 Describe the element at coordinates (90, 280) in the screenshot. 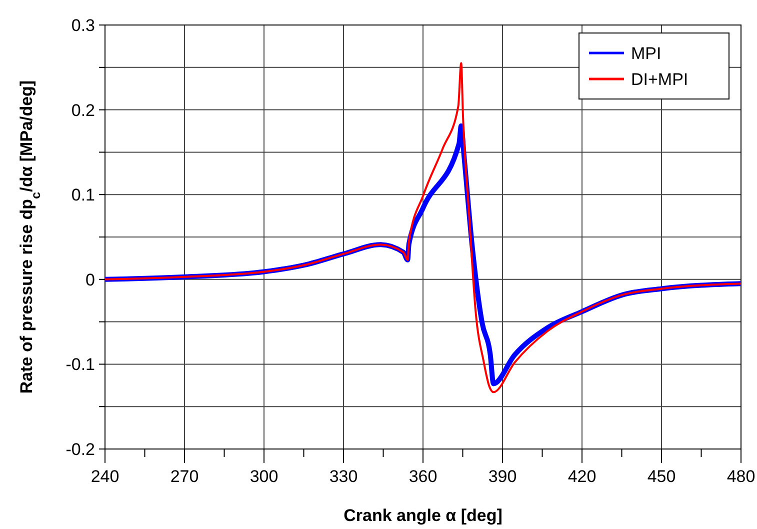

I see `y-tick-label: 0` at that location.